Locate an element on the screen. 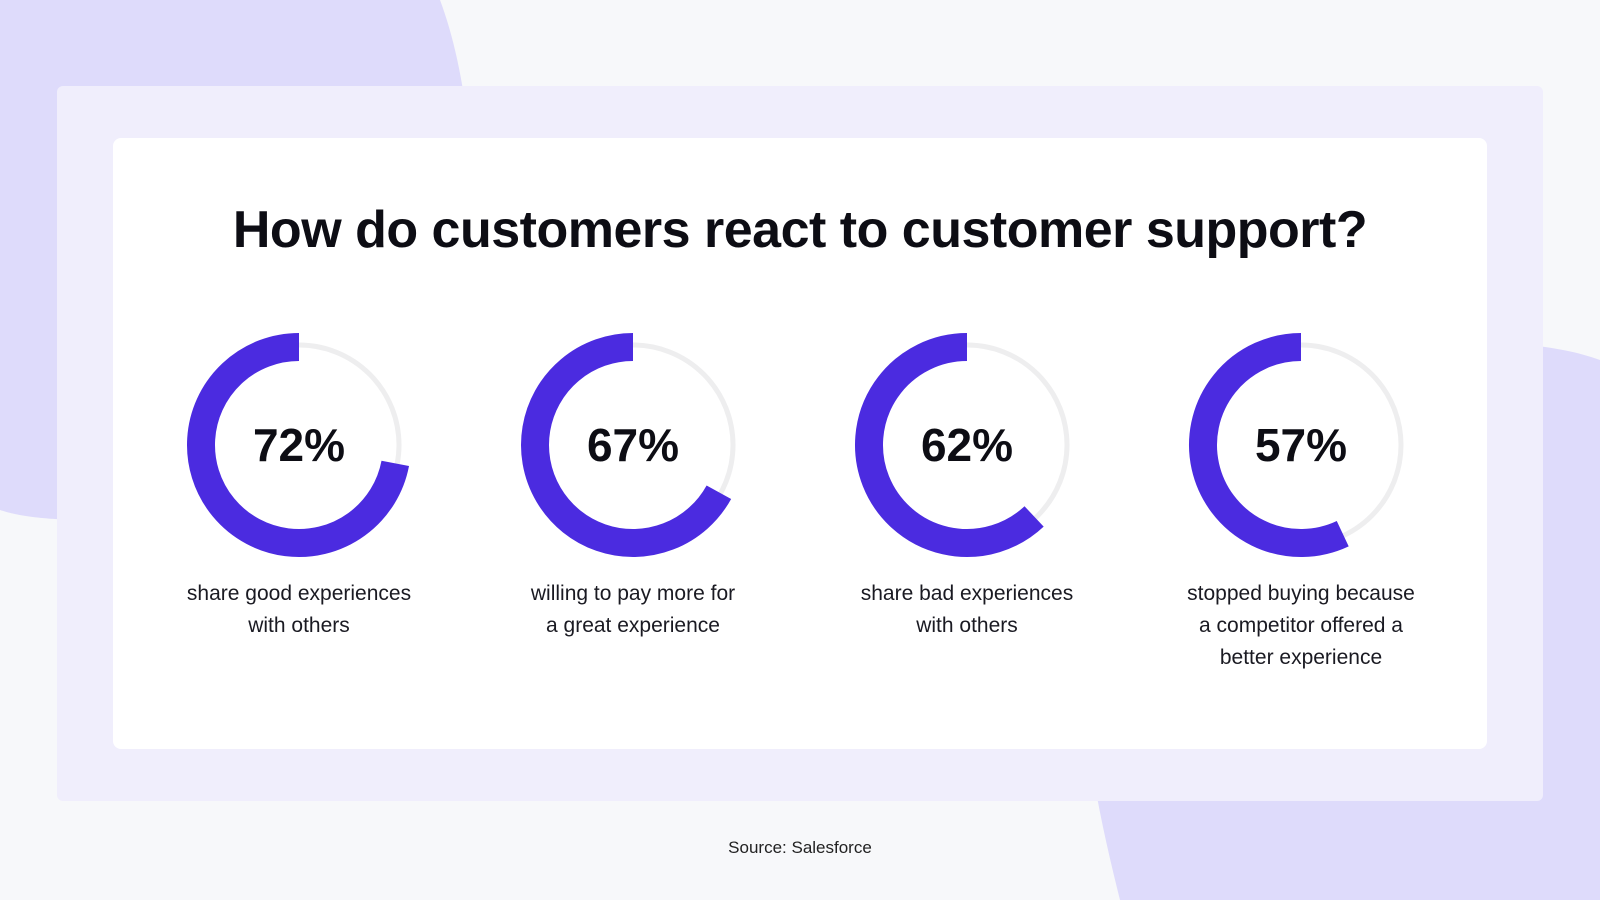  donut-1: 72% is located at coordinates (299, 445).